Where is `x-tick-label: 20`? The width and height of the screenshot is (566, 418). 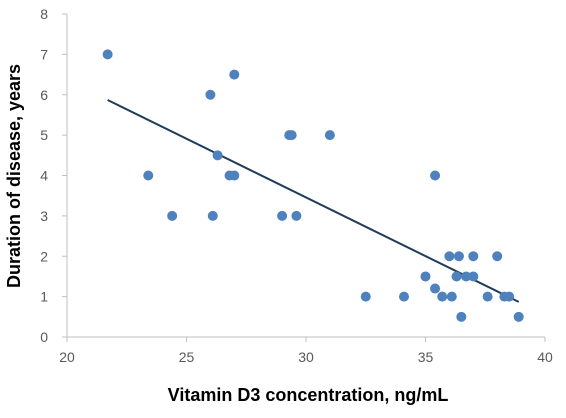
x-tick-label: 20 is located at coordinates (67, 357).